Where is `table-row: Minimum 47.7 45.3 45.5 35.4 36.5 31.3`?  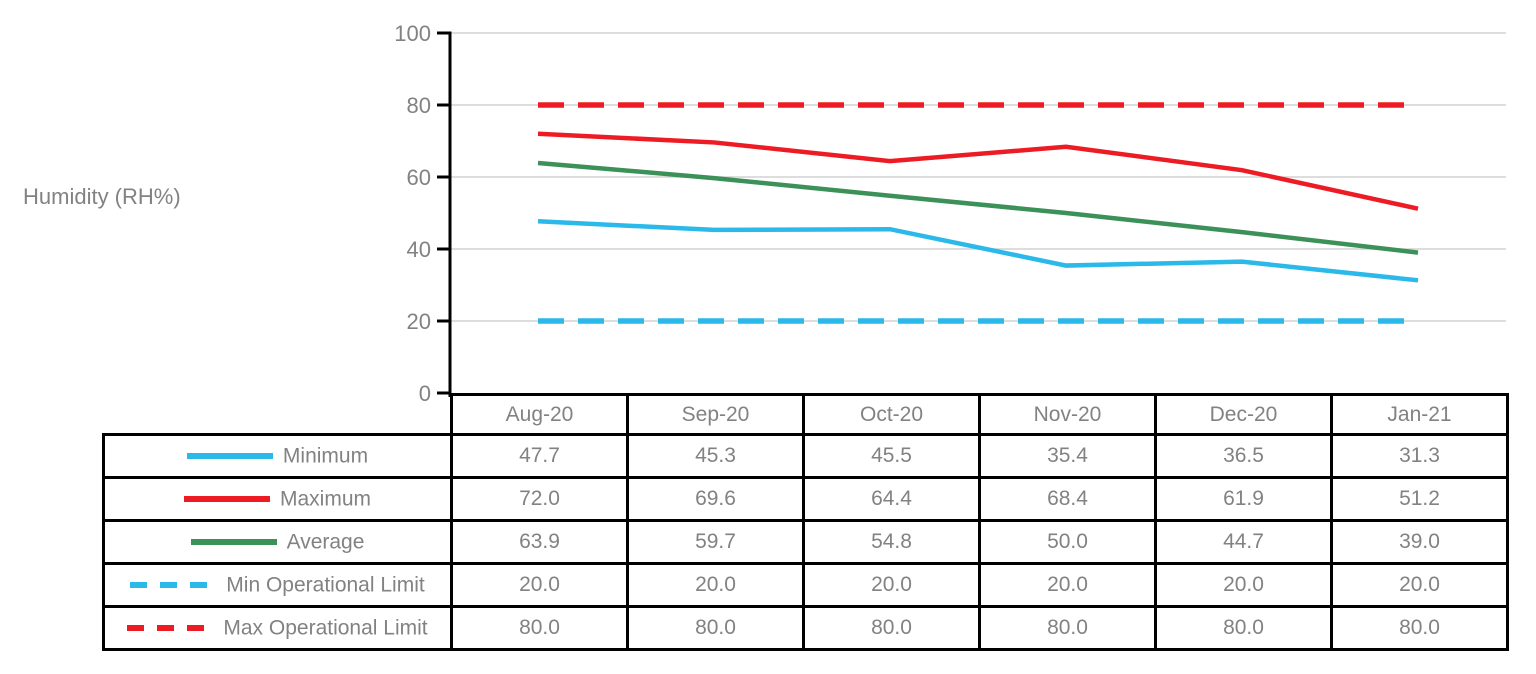
table-row: Minimum 47.7 45.3 45.5 35.4 36.5 31.3 is located at coordinates (805, 456).